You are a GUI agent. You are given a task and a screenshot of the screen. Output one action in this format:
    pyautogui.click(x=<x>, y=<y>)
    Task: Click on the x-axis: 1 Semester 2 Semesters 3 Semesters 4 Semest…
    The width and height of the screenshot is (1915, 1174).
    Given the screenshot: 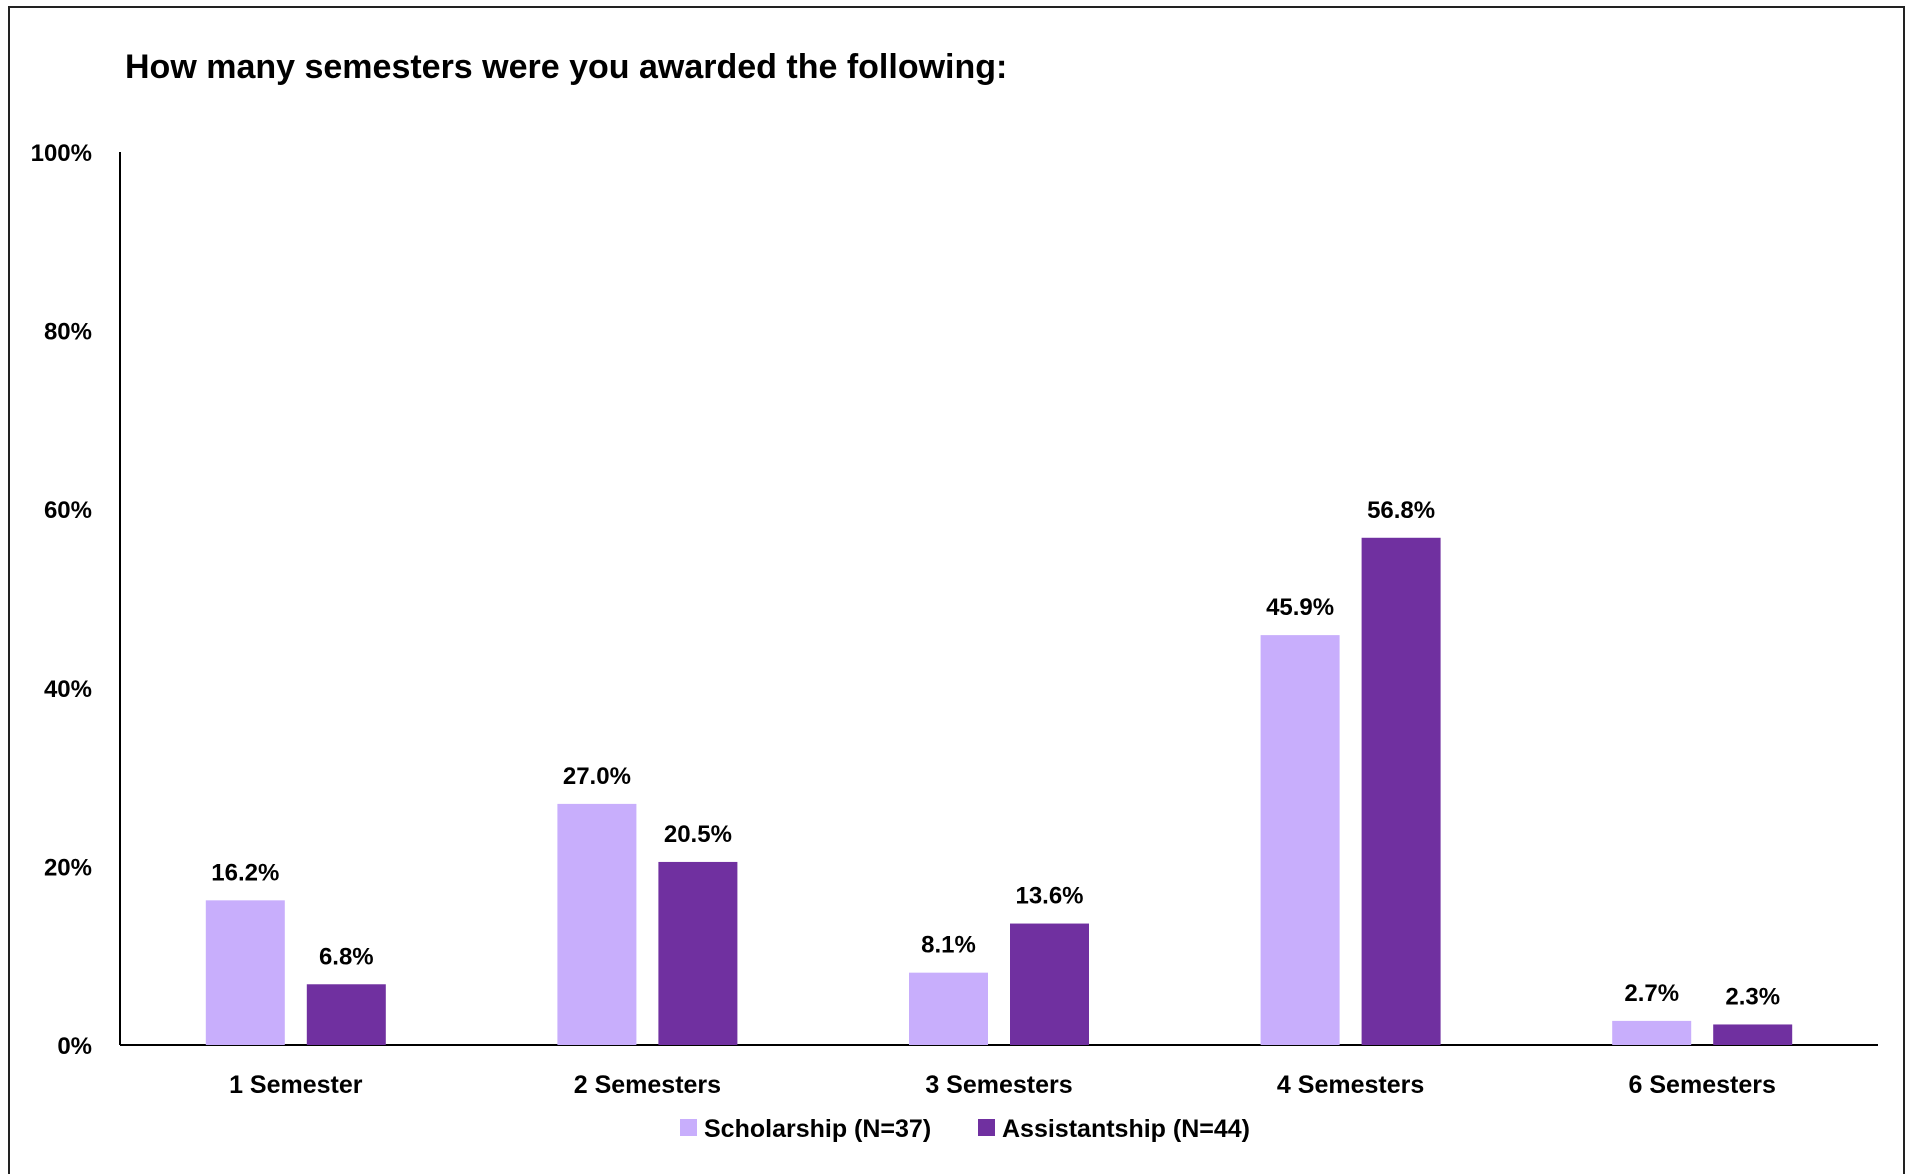 What is the action you would take?
    pyautogui.click(x=999, y=1071)
    